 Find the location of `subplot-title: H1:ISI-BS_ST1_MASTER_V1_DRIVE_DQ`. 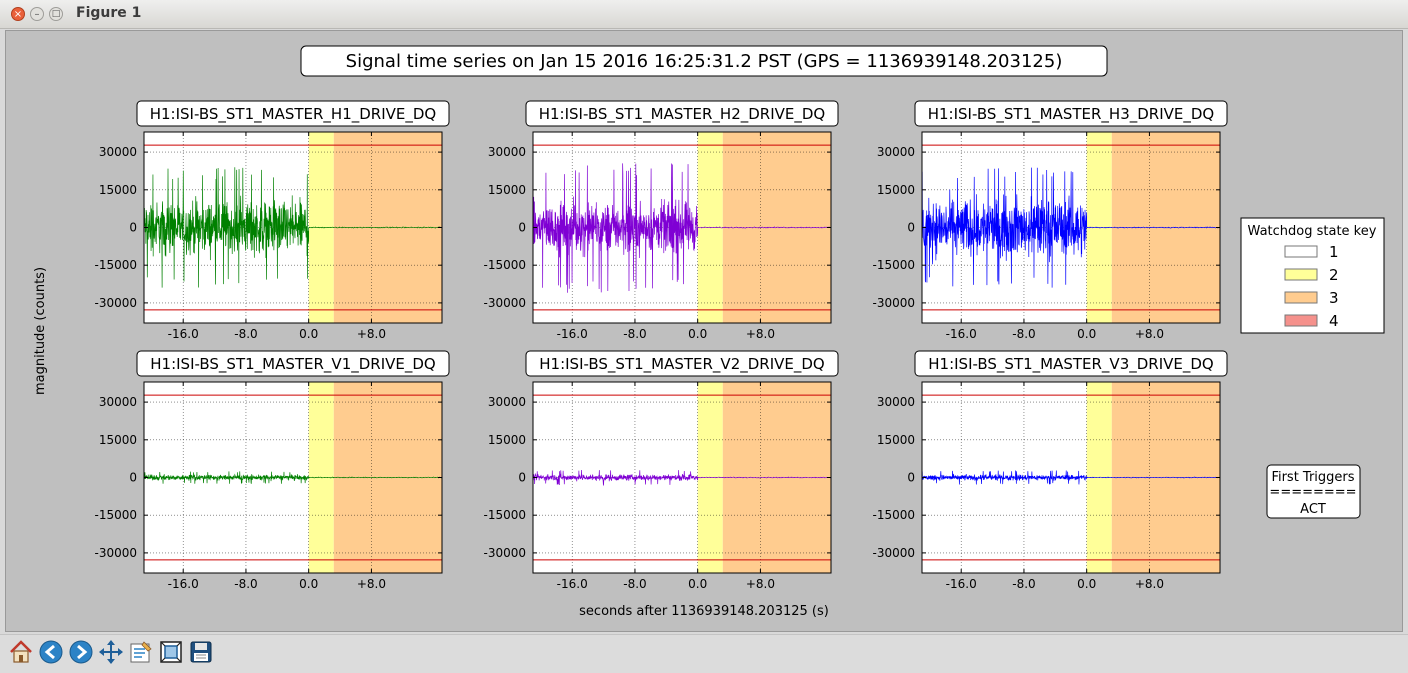

subplot-title: H1:ISI-BS_ST1_MASTER_V1_DRIVE_DQ is located at coordinates (292, 364).